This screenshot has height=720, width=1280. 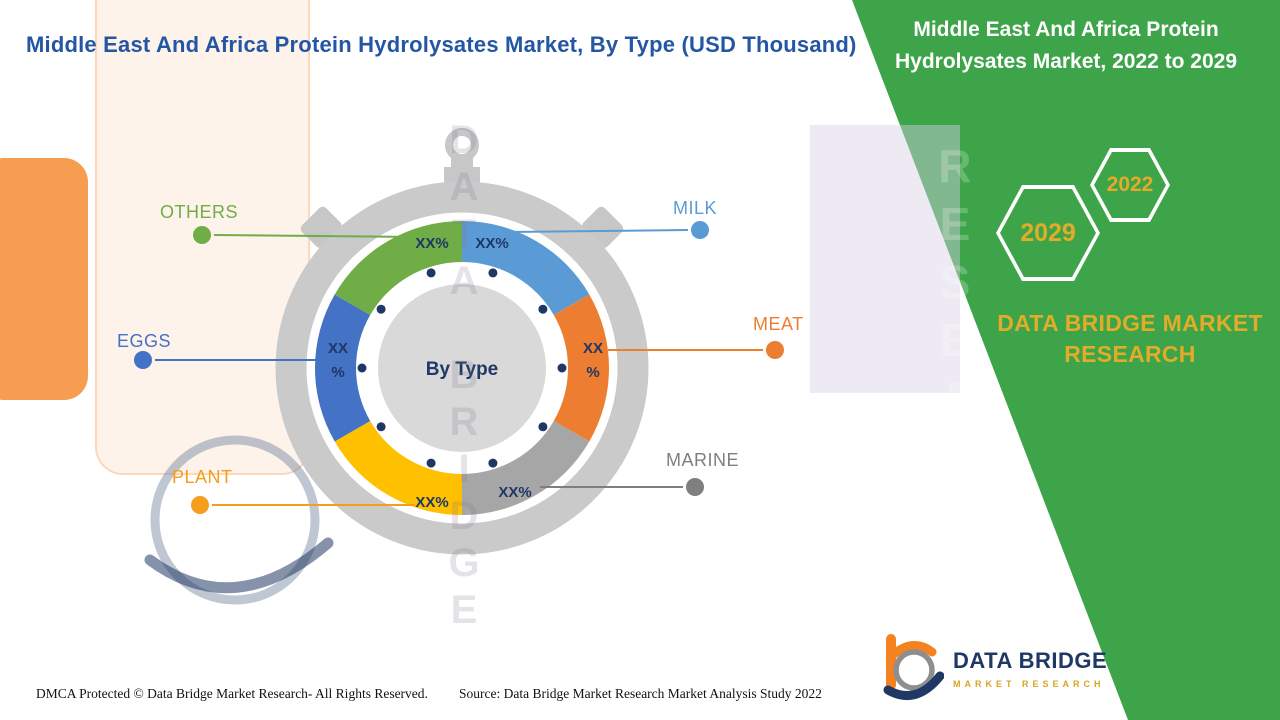 I want to click on logo-text: DATA BRIDGE MARKET RESEARCH, so click(x=1030, y=668).